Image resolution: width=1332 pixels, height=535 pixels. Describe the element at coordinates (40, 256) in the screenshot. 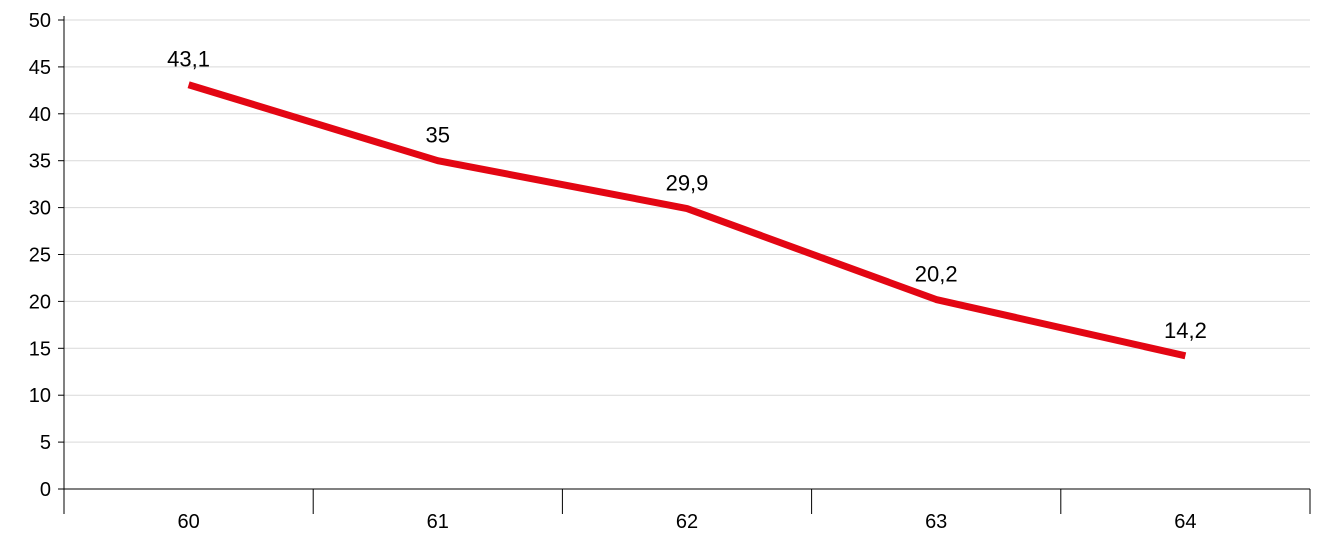

I see `y-tick-label: 25` at that location.